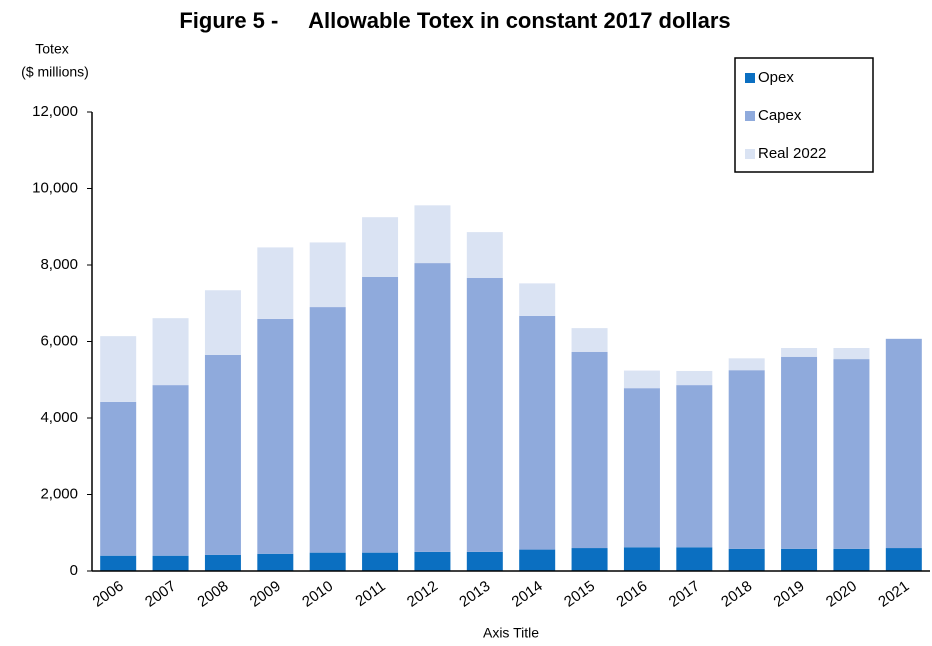 The width and height of the screenshot is (932, 646). What do you see at coordinates (59, 493) in the screenshot?
I see `y-tick-label: 2,000` at bounding box center [59, 493].